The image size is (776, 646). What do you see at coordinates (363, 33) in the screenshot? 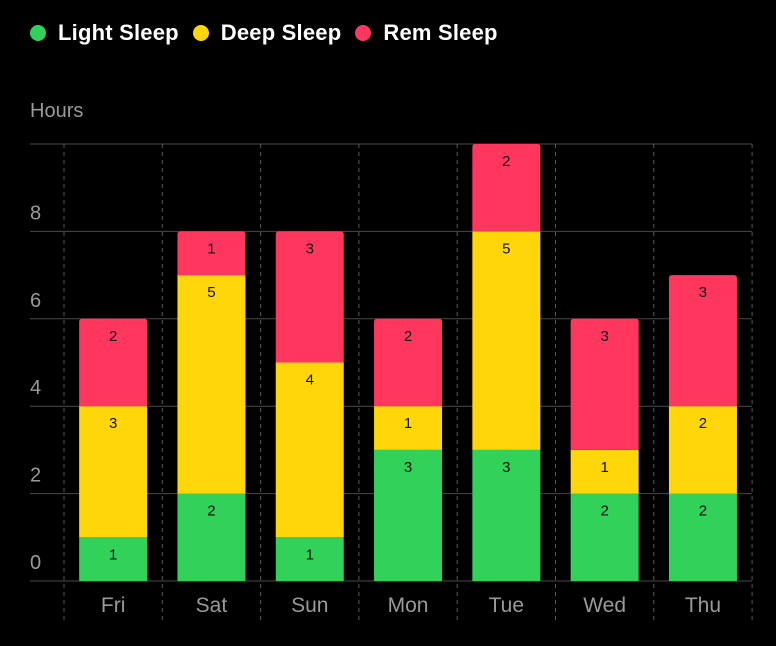
I see `legend-swatch-rem-sleep` at bounding box center [363, 33].